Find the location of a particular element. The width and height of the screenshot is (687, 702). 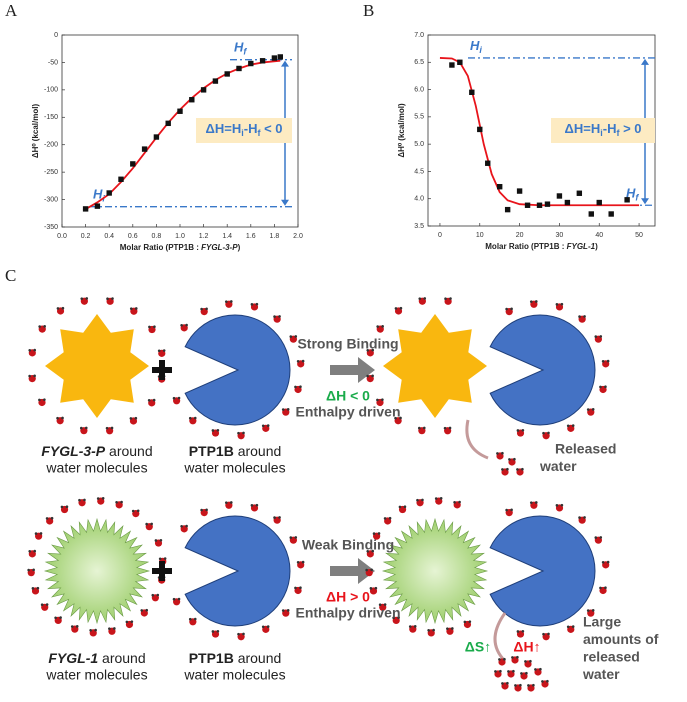

protein-label-part: around is located at coordinates (257, 451).